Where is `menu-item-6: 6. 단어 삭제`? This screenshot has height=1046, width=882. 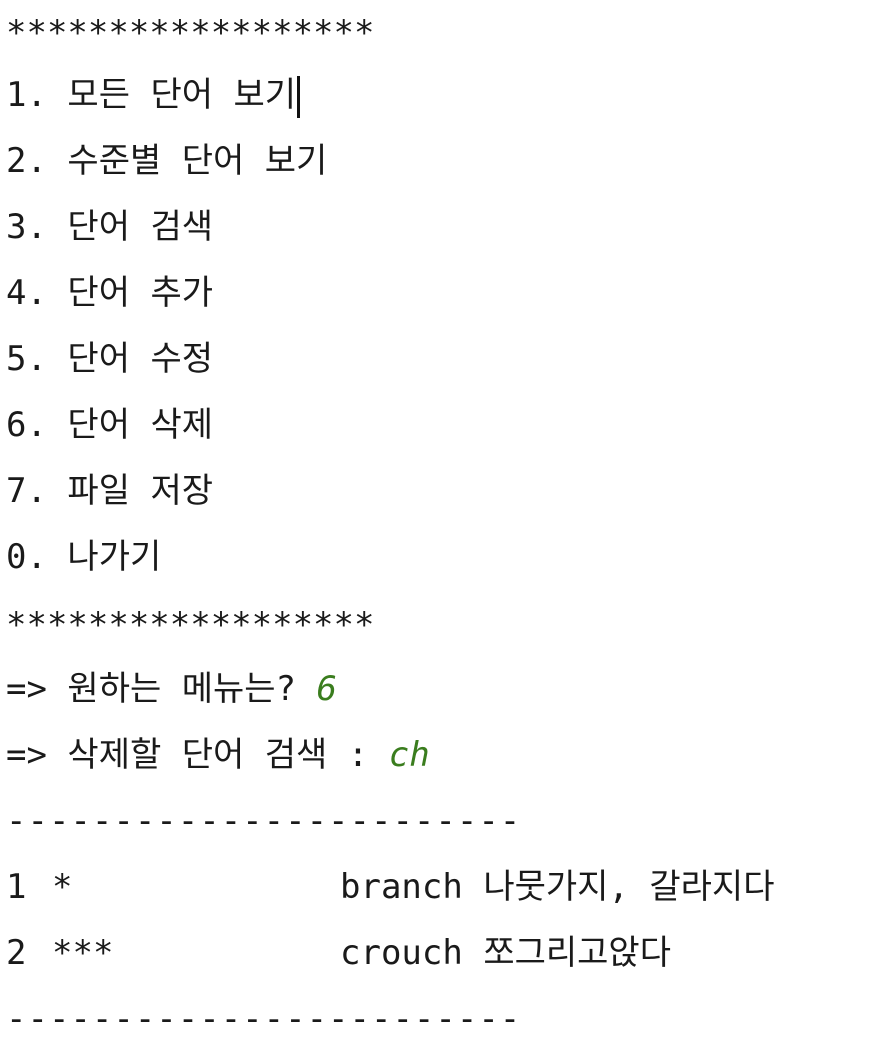 menu-item-6: 6. 단어 삭제 is located at coordinates (109, 425).